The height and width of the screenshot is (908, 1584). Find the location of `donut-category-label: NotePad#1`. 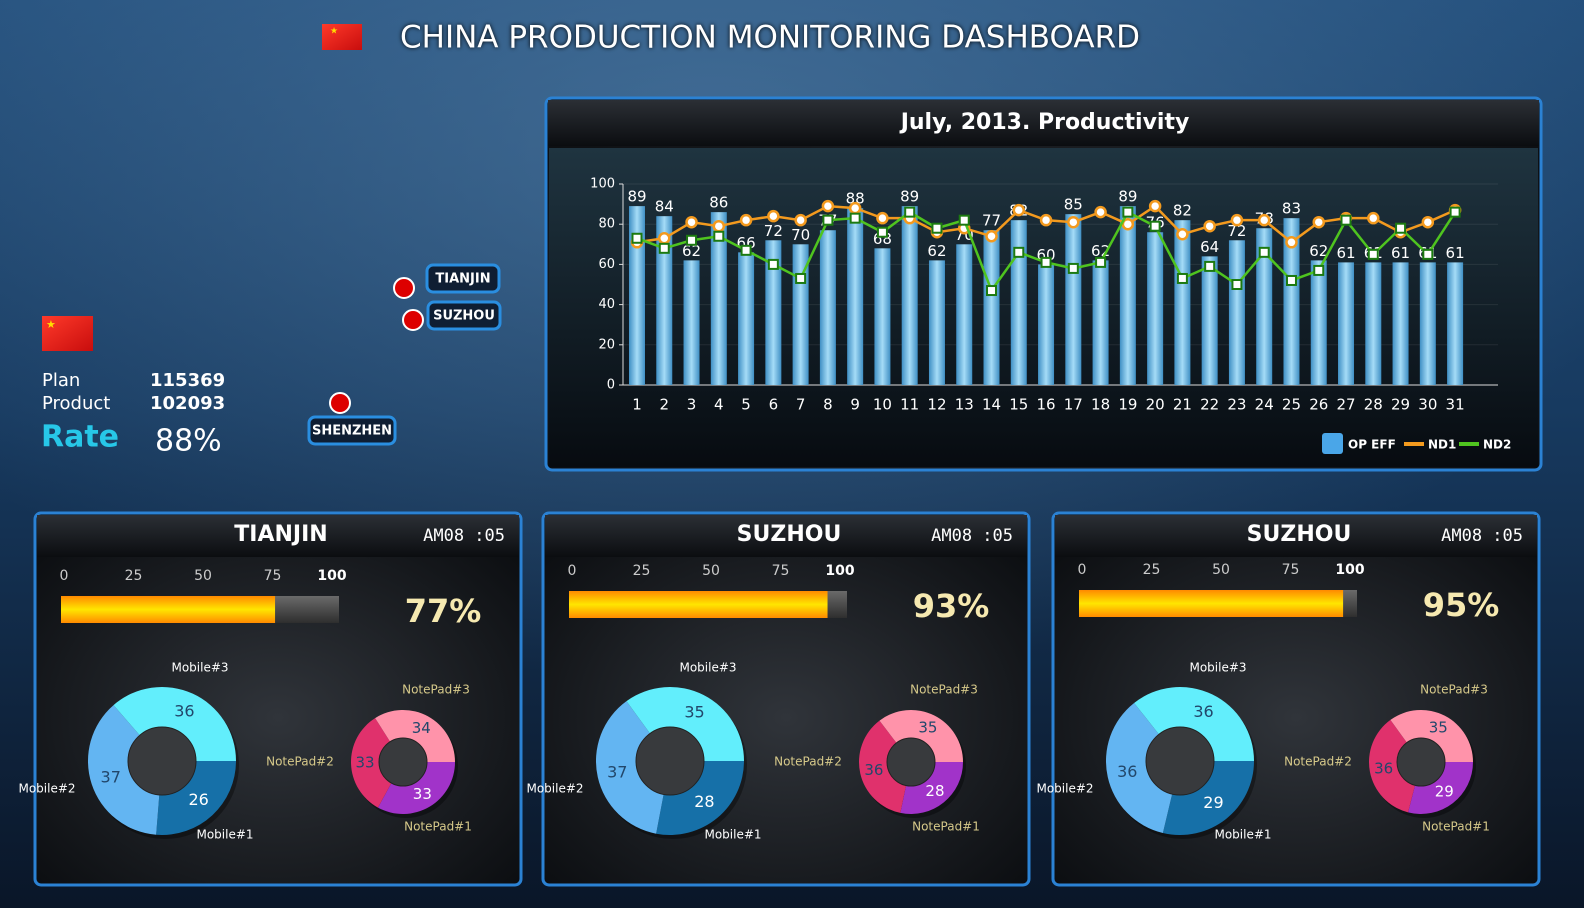

donut-category-label: NotePad#1 is located at coordinates (946, 827).